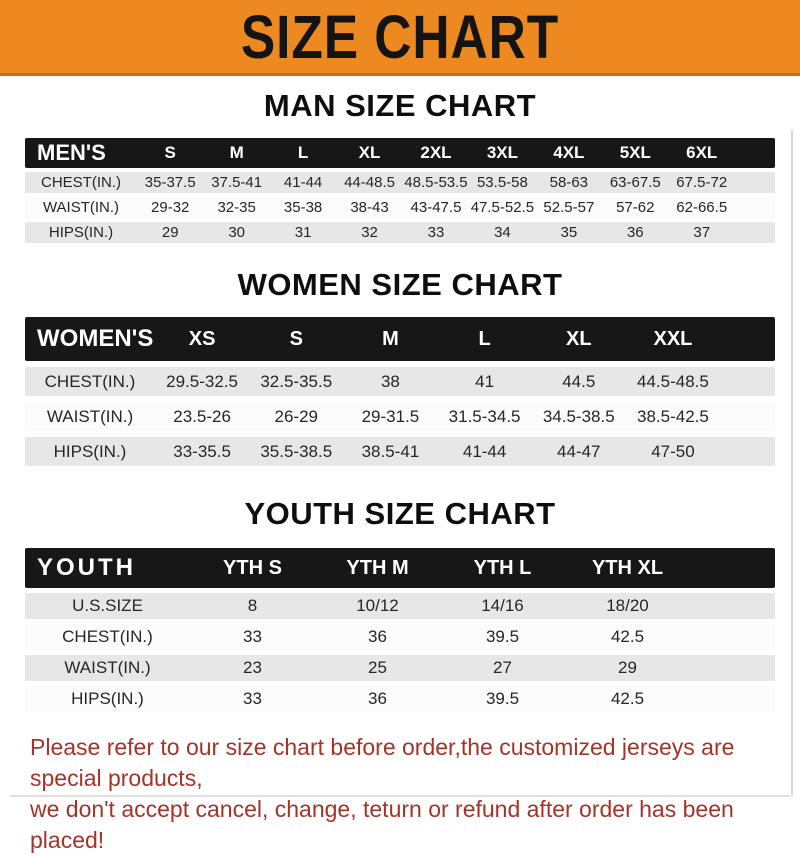  What do you see at coordinates (627, 567) in the screenshot?
I see `youth-column-header: YTH XL` at bounding box center [627, 567].